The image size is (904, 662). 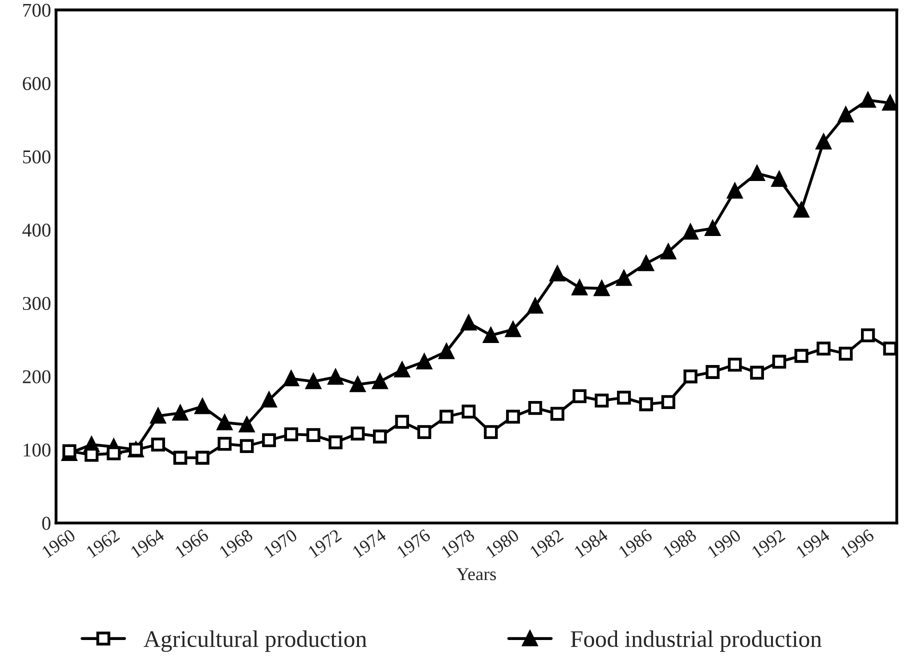 I want to click on x-tick-label: 1988, so click(x=680, y=543).